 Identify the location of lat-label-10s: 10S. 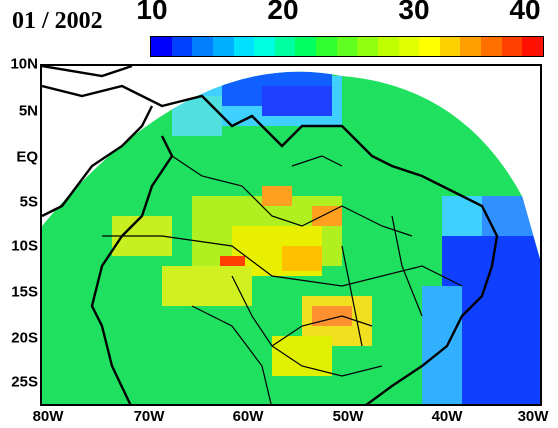
(24, 246).